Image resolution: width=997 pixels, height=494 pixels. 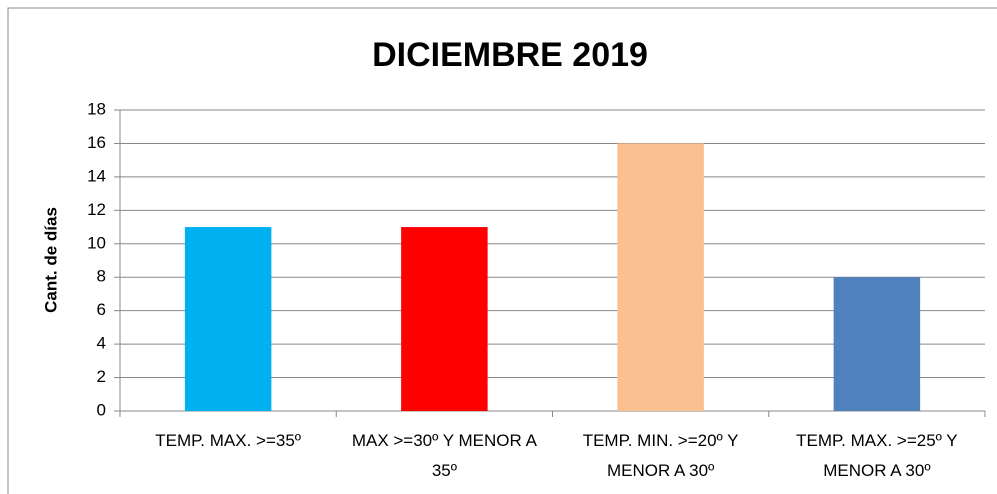 What do you see at coordinates (101, 343) in the screenshot?
I see `y-tick-label: 4` at bounding box center [101, 343].